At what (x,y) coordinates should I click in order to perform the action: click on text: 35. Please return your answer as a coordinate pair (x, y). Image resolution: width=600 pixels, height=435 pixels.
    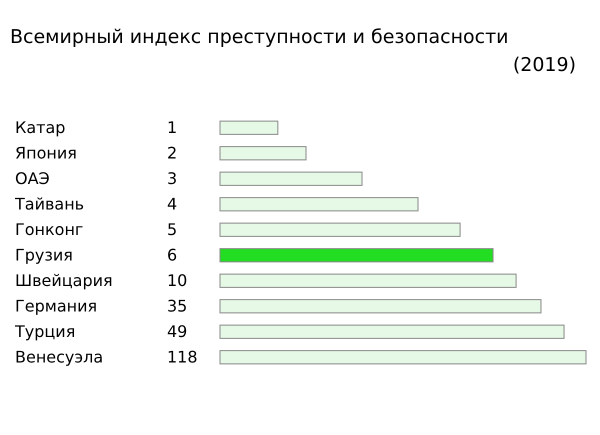
    Looking at the image, I should click on (177, 306).